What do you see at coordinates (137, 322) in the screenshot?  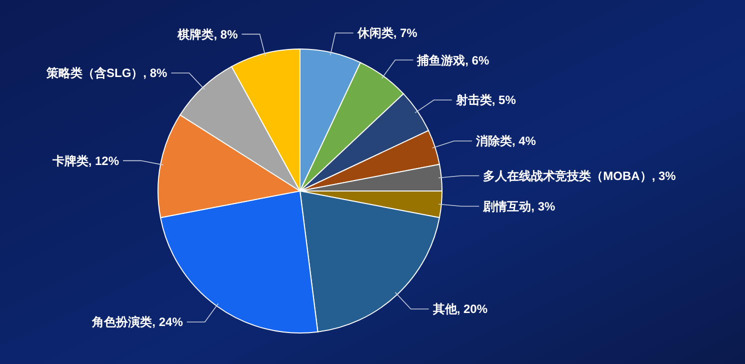 I see `slice-label: 角色扮演类, 24%` at bounding box center [137, 322].